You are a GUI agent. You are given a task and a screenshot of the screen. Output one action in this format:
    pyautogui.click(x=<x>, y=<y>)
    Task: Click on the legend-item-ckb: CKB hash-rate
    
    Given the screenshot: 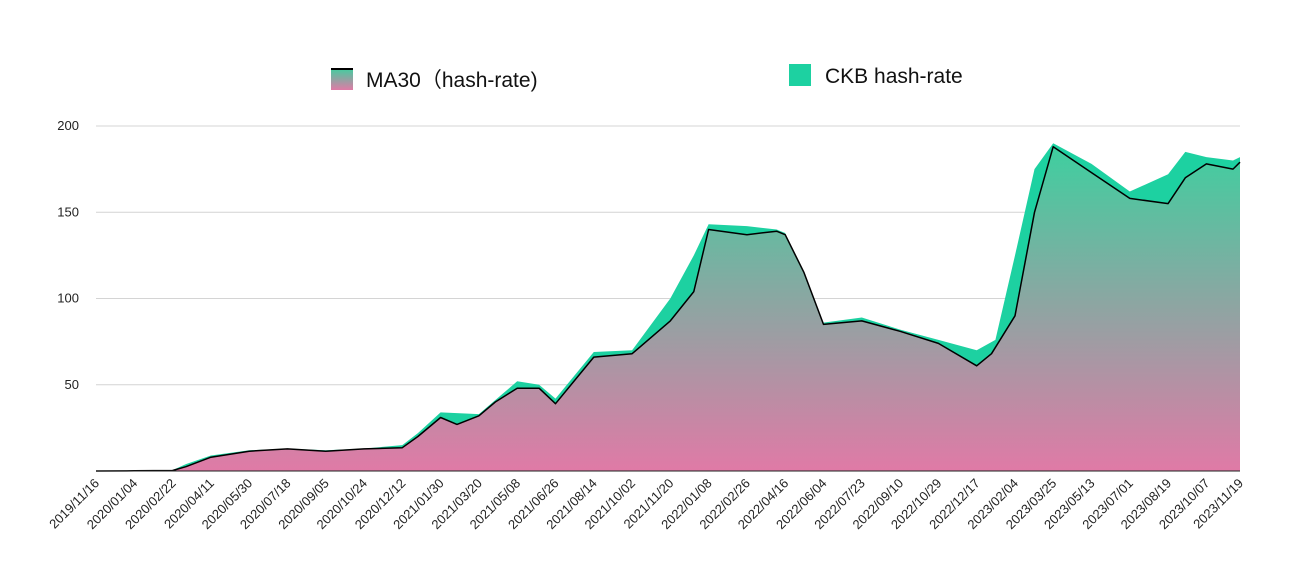 What is the action you would take?
    pyautogui.click(x=876, y=76)
    